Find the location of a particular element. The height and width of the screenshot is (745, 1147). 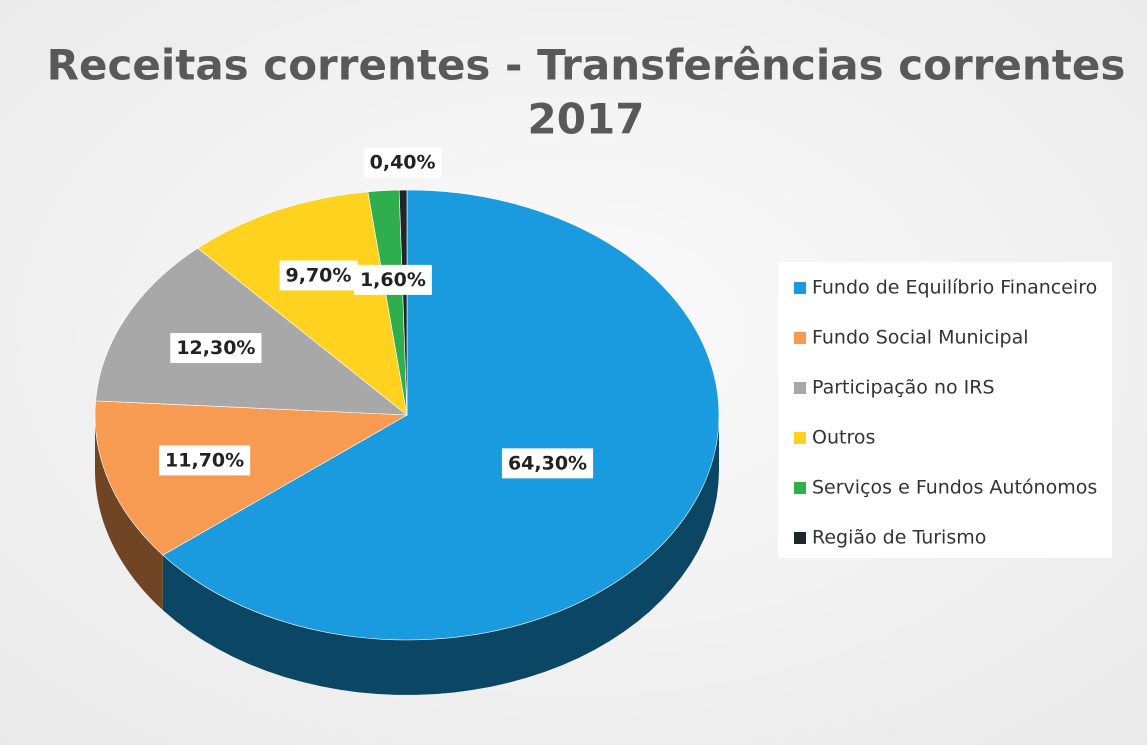

slice-side is located at coordinates (129, 513).